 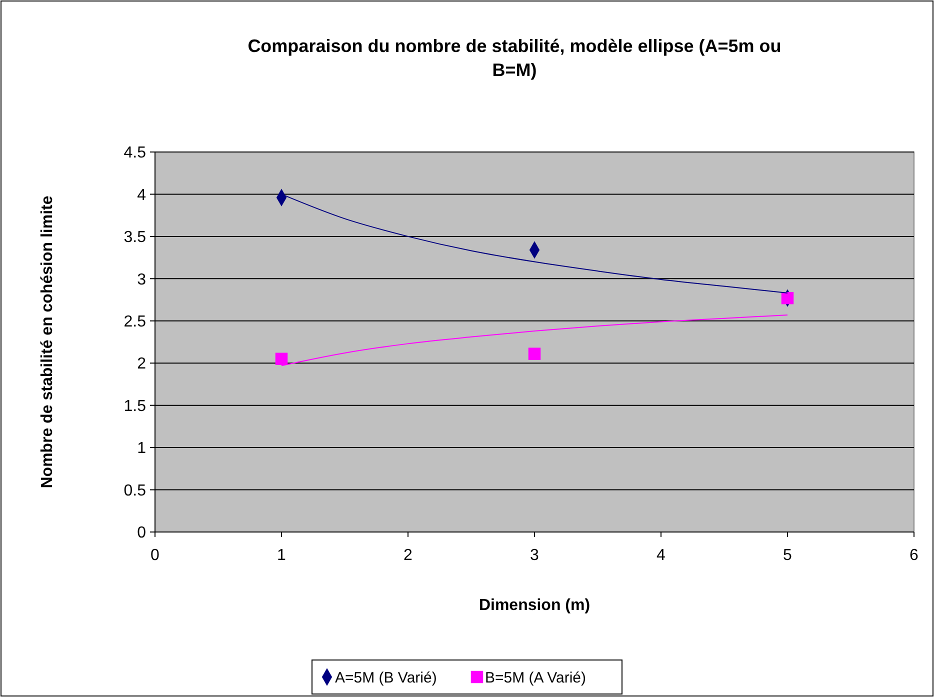 I want to click on y-tick-label: 3, so click(x=141, y=279).